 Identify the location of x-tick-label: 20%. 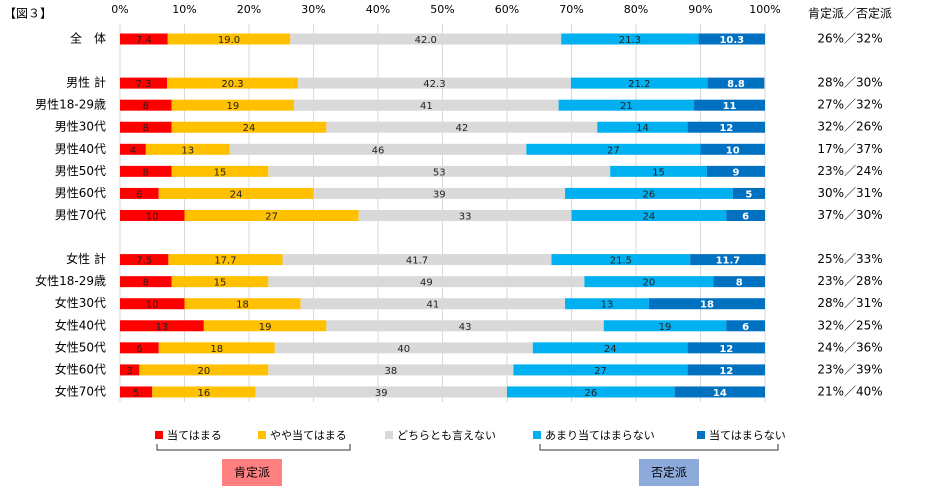
(249, 9).